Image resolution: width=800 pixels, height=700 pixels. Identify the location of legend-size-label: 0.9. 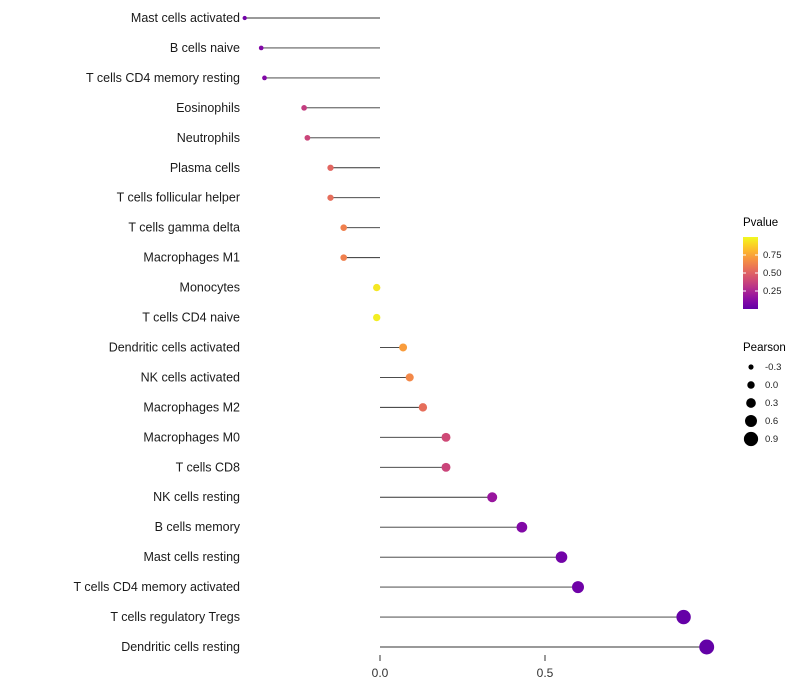
(771, 439).